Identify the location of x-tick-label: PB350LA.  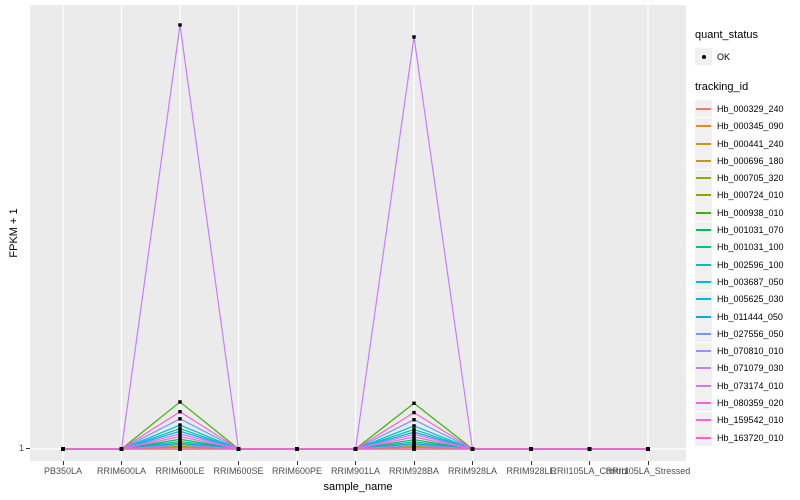
(63, 471).